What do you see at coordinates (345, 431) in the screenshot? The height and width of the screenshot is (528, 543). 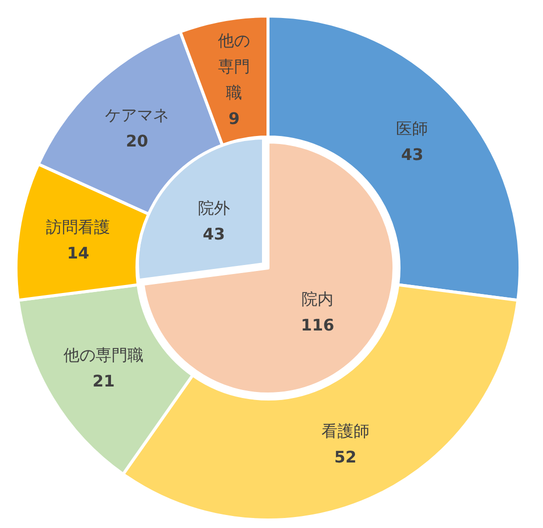 I see `slice-label: 看護師` at bounding box center [345, 431].